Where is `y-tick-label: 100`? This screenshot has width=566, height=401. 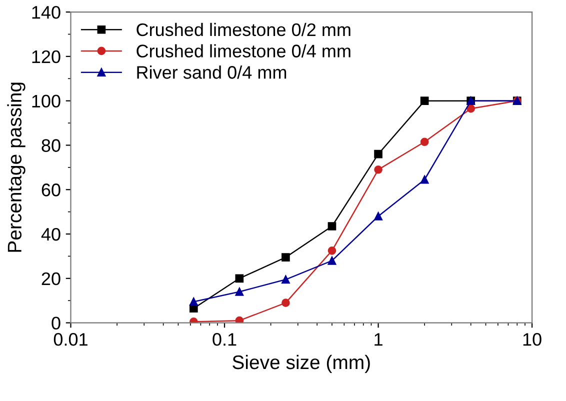 y-tick-label: 100 is located at coordinates (46, 101).